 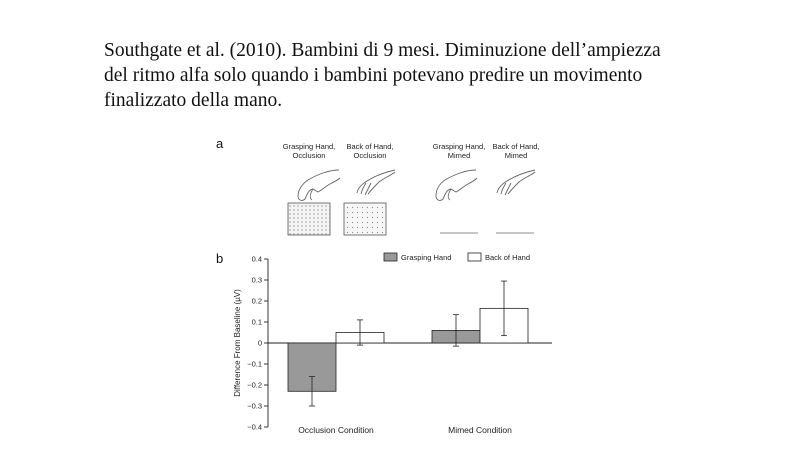 I want to click on stimulus-4-image, so click(x=516, y=201).